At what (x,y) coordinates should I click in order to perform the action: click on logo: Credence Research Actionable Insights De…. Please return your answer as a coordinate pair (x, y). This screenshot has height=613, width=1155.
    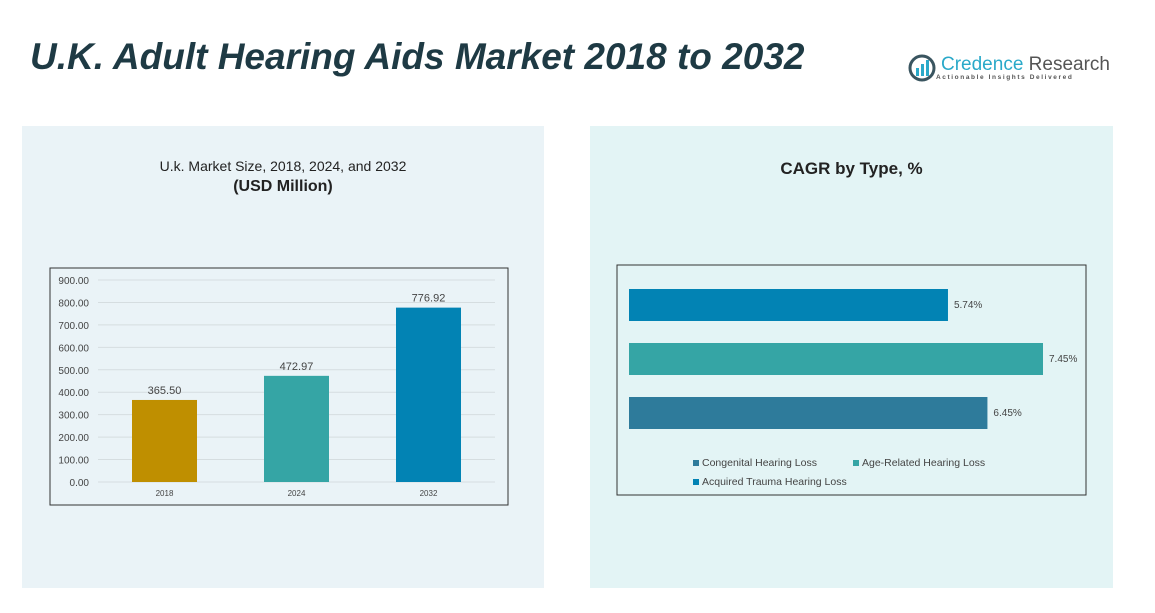
    Looking at the image, I should click on (1009, 68).